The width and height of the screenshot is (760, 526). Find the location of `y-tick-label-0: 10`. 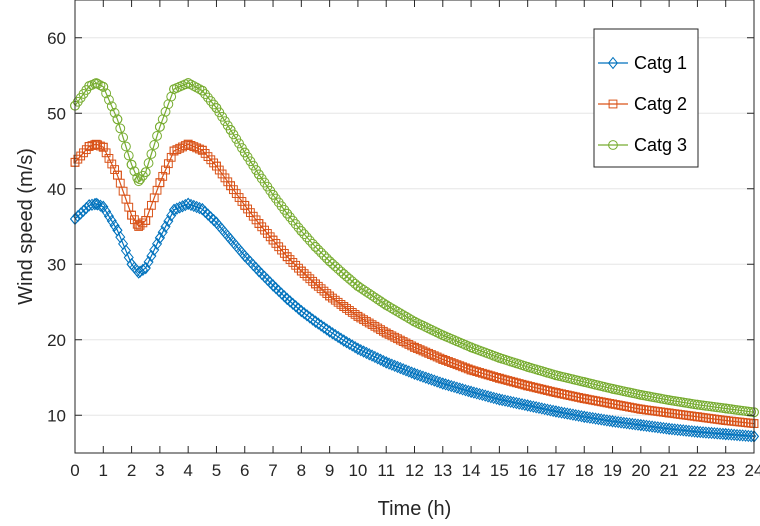

y-tick-label-0: 10 is located at coordinates (56, 415).